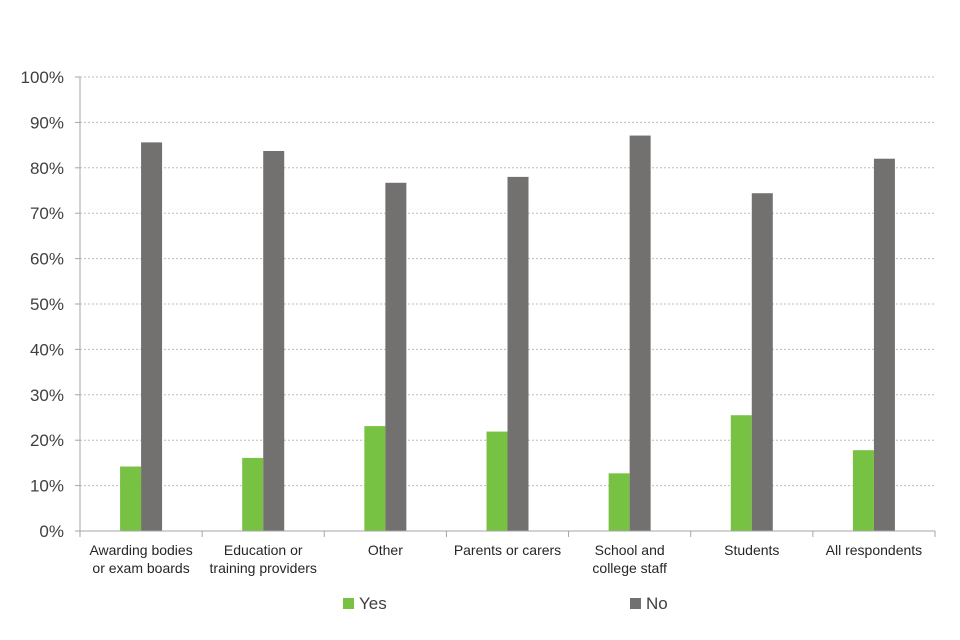 The height and width of the screenshot is (640, 960). What do you see at coordinates (635, 603) in the screenshot?
I see `legend-swatch-no` at bounding box center [635, 603].